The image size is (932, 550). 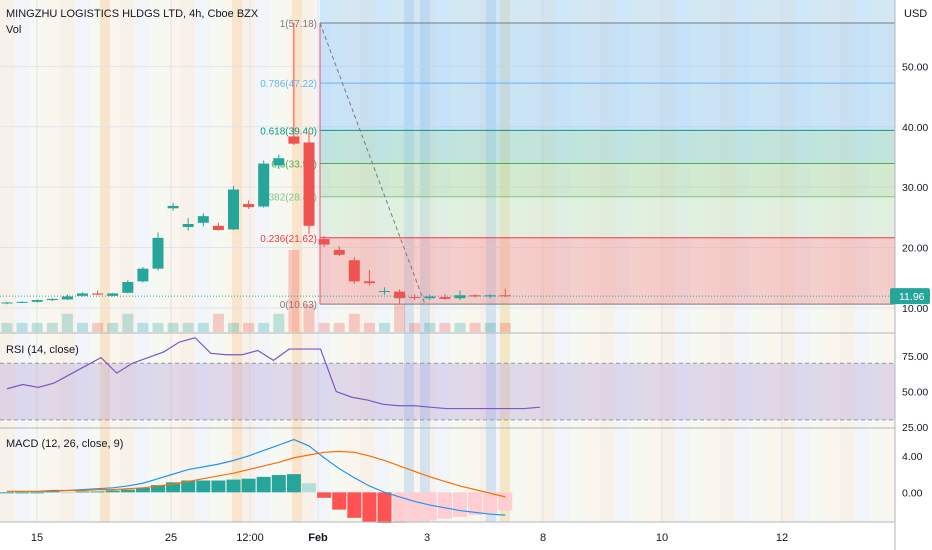 I want to click on macd-line, so click(x=256, y=477).